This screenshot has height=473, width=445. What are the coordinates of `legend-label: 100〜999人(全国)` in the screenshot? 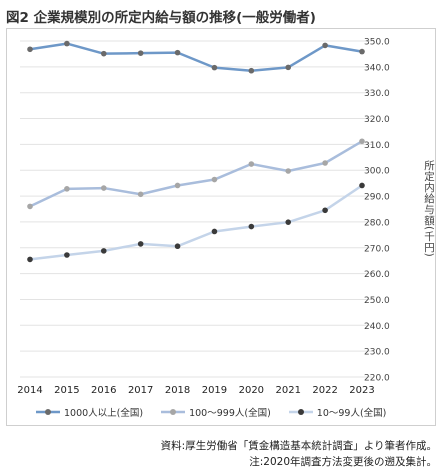 It's located at (230, 413).